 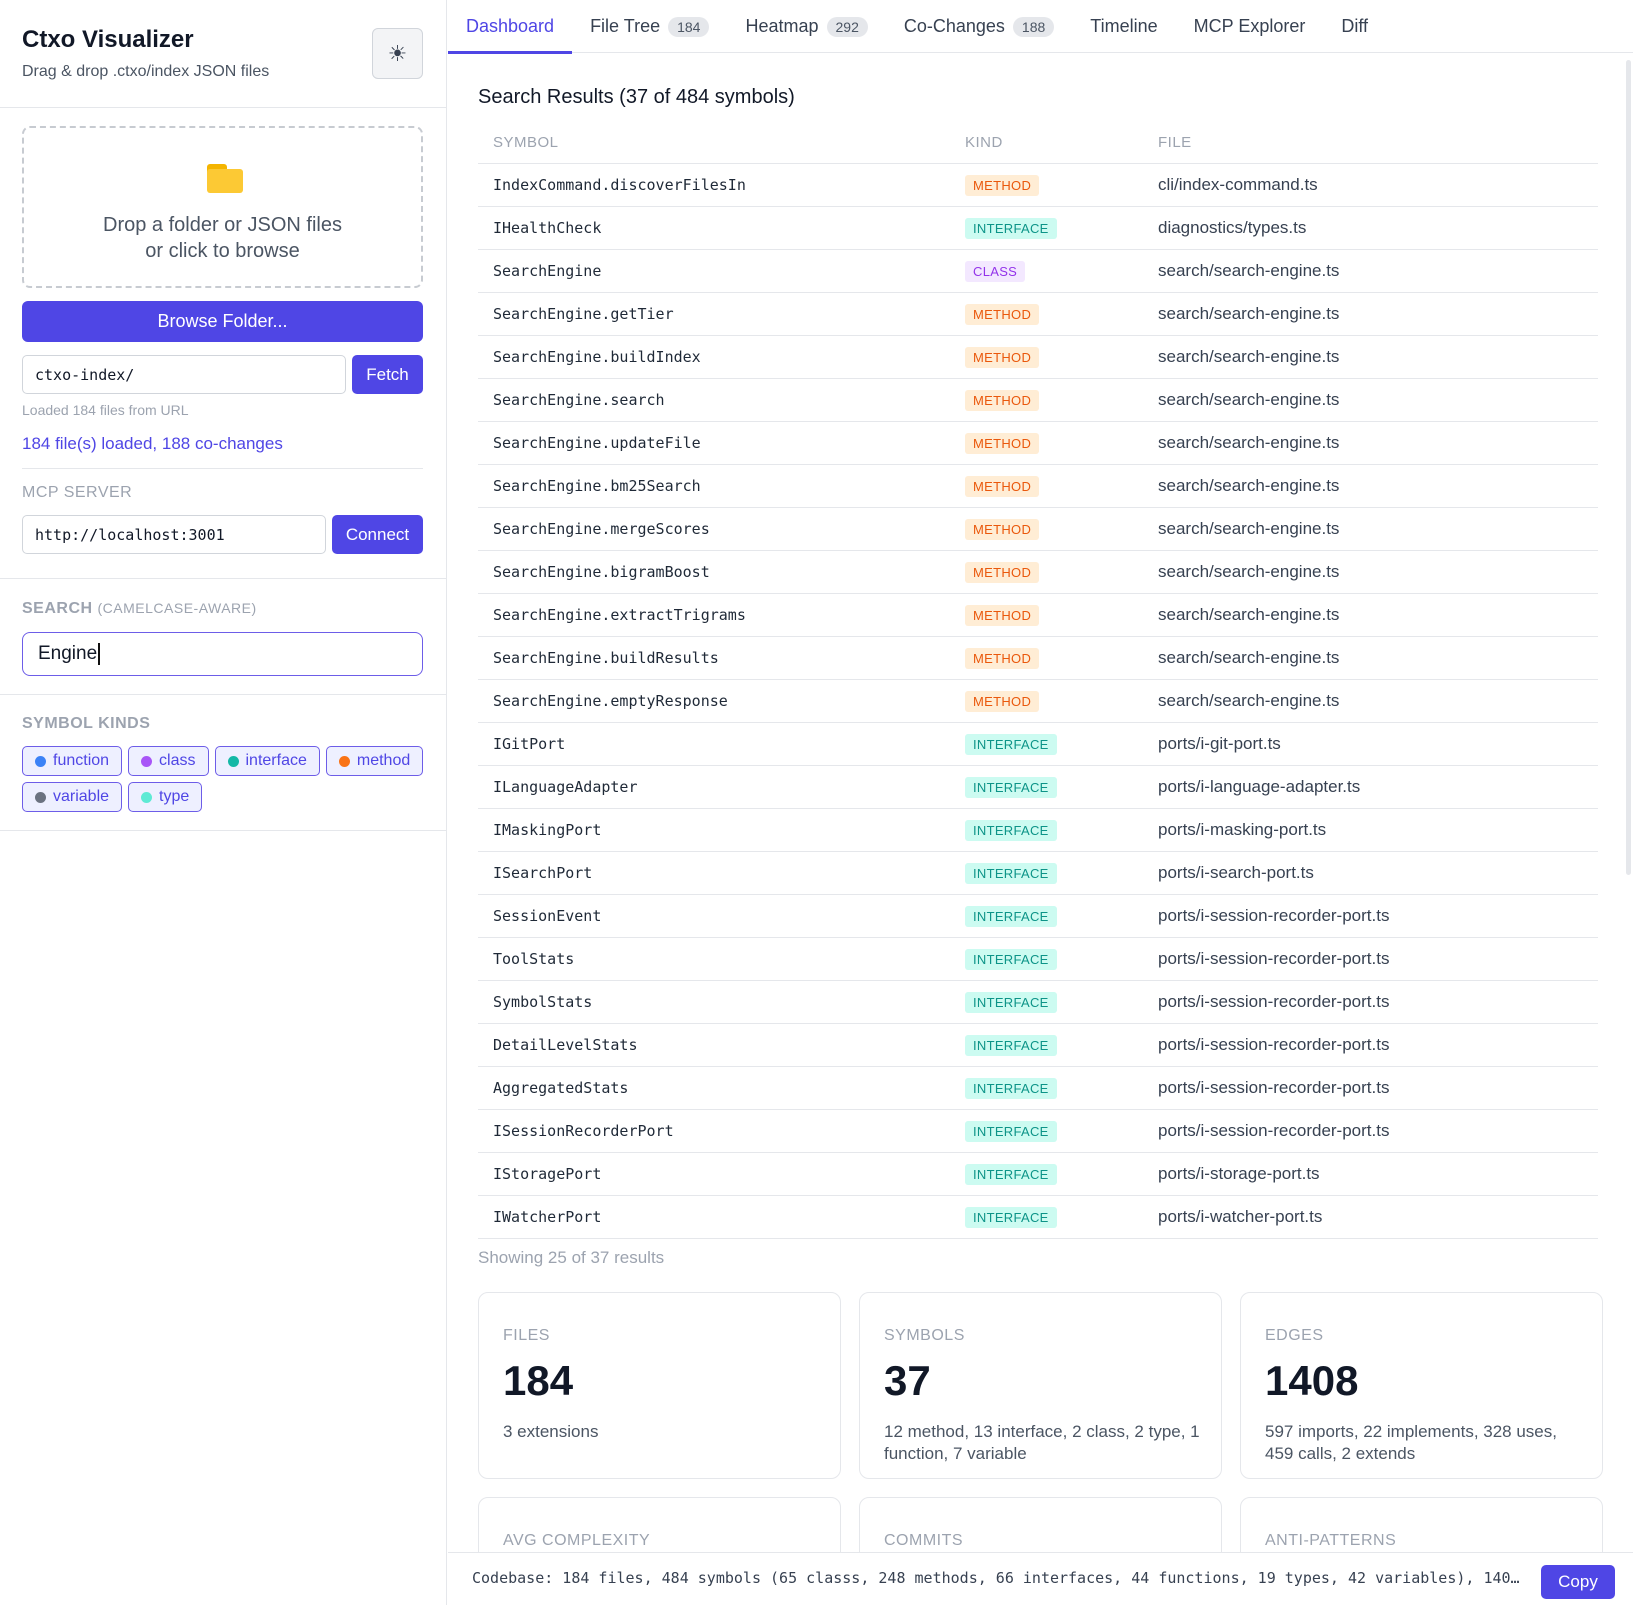 What do you see at coordinates (1238, 184) in the screenshot?
I see `file-path: cli/index-command.ts` at bounding box center [1238, 184].